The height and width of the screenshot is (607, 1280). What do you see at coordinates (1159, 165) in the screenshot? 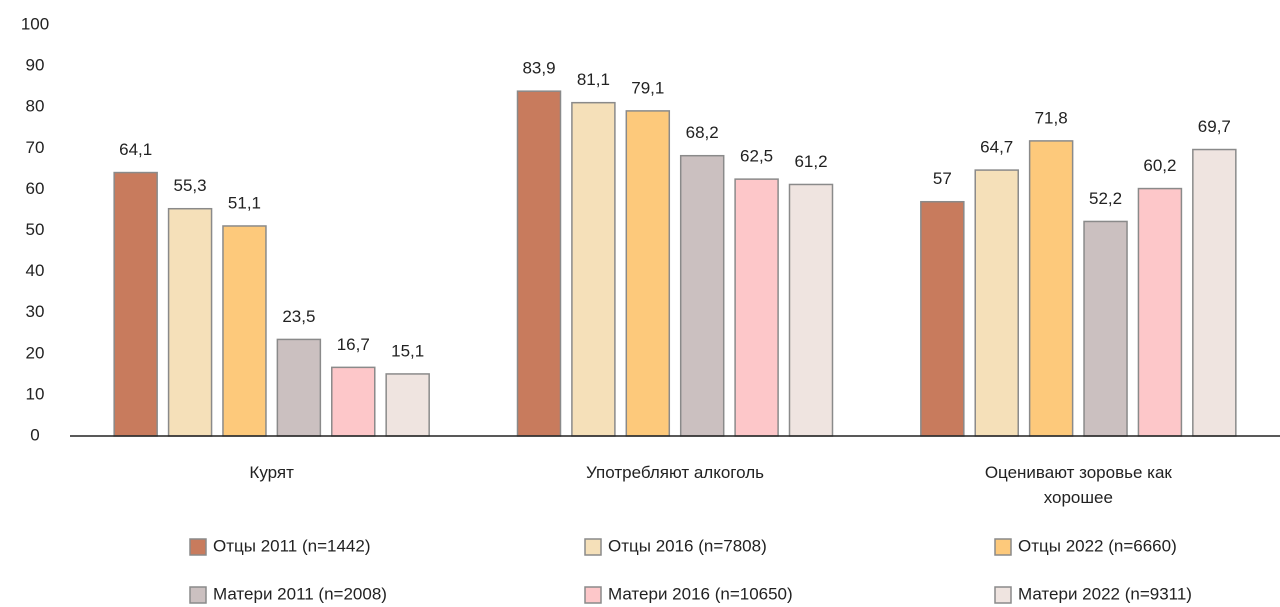
I see `data-label: 60,2` at bounding box center [1159, 165].